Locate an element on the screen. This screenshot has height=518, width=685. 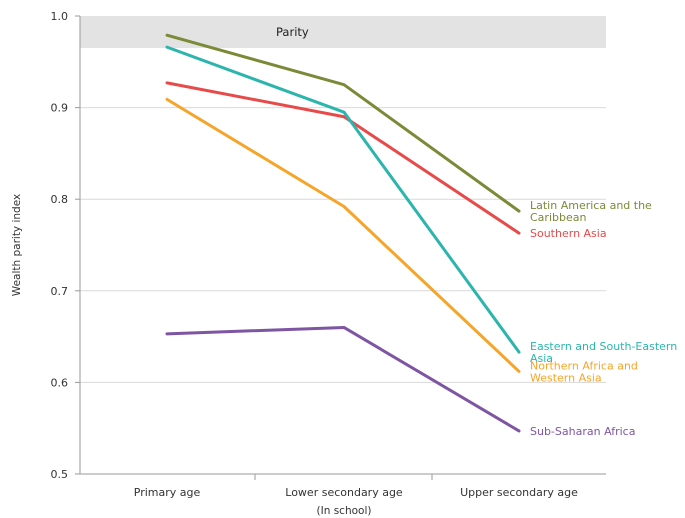
series-label: Sub-Saharan Africa is located at coordinates (582, 431).